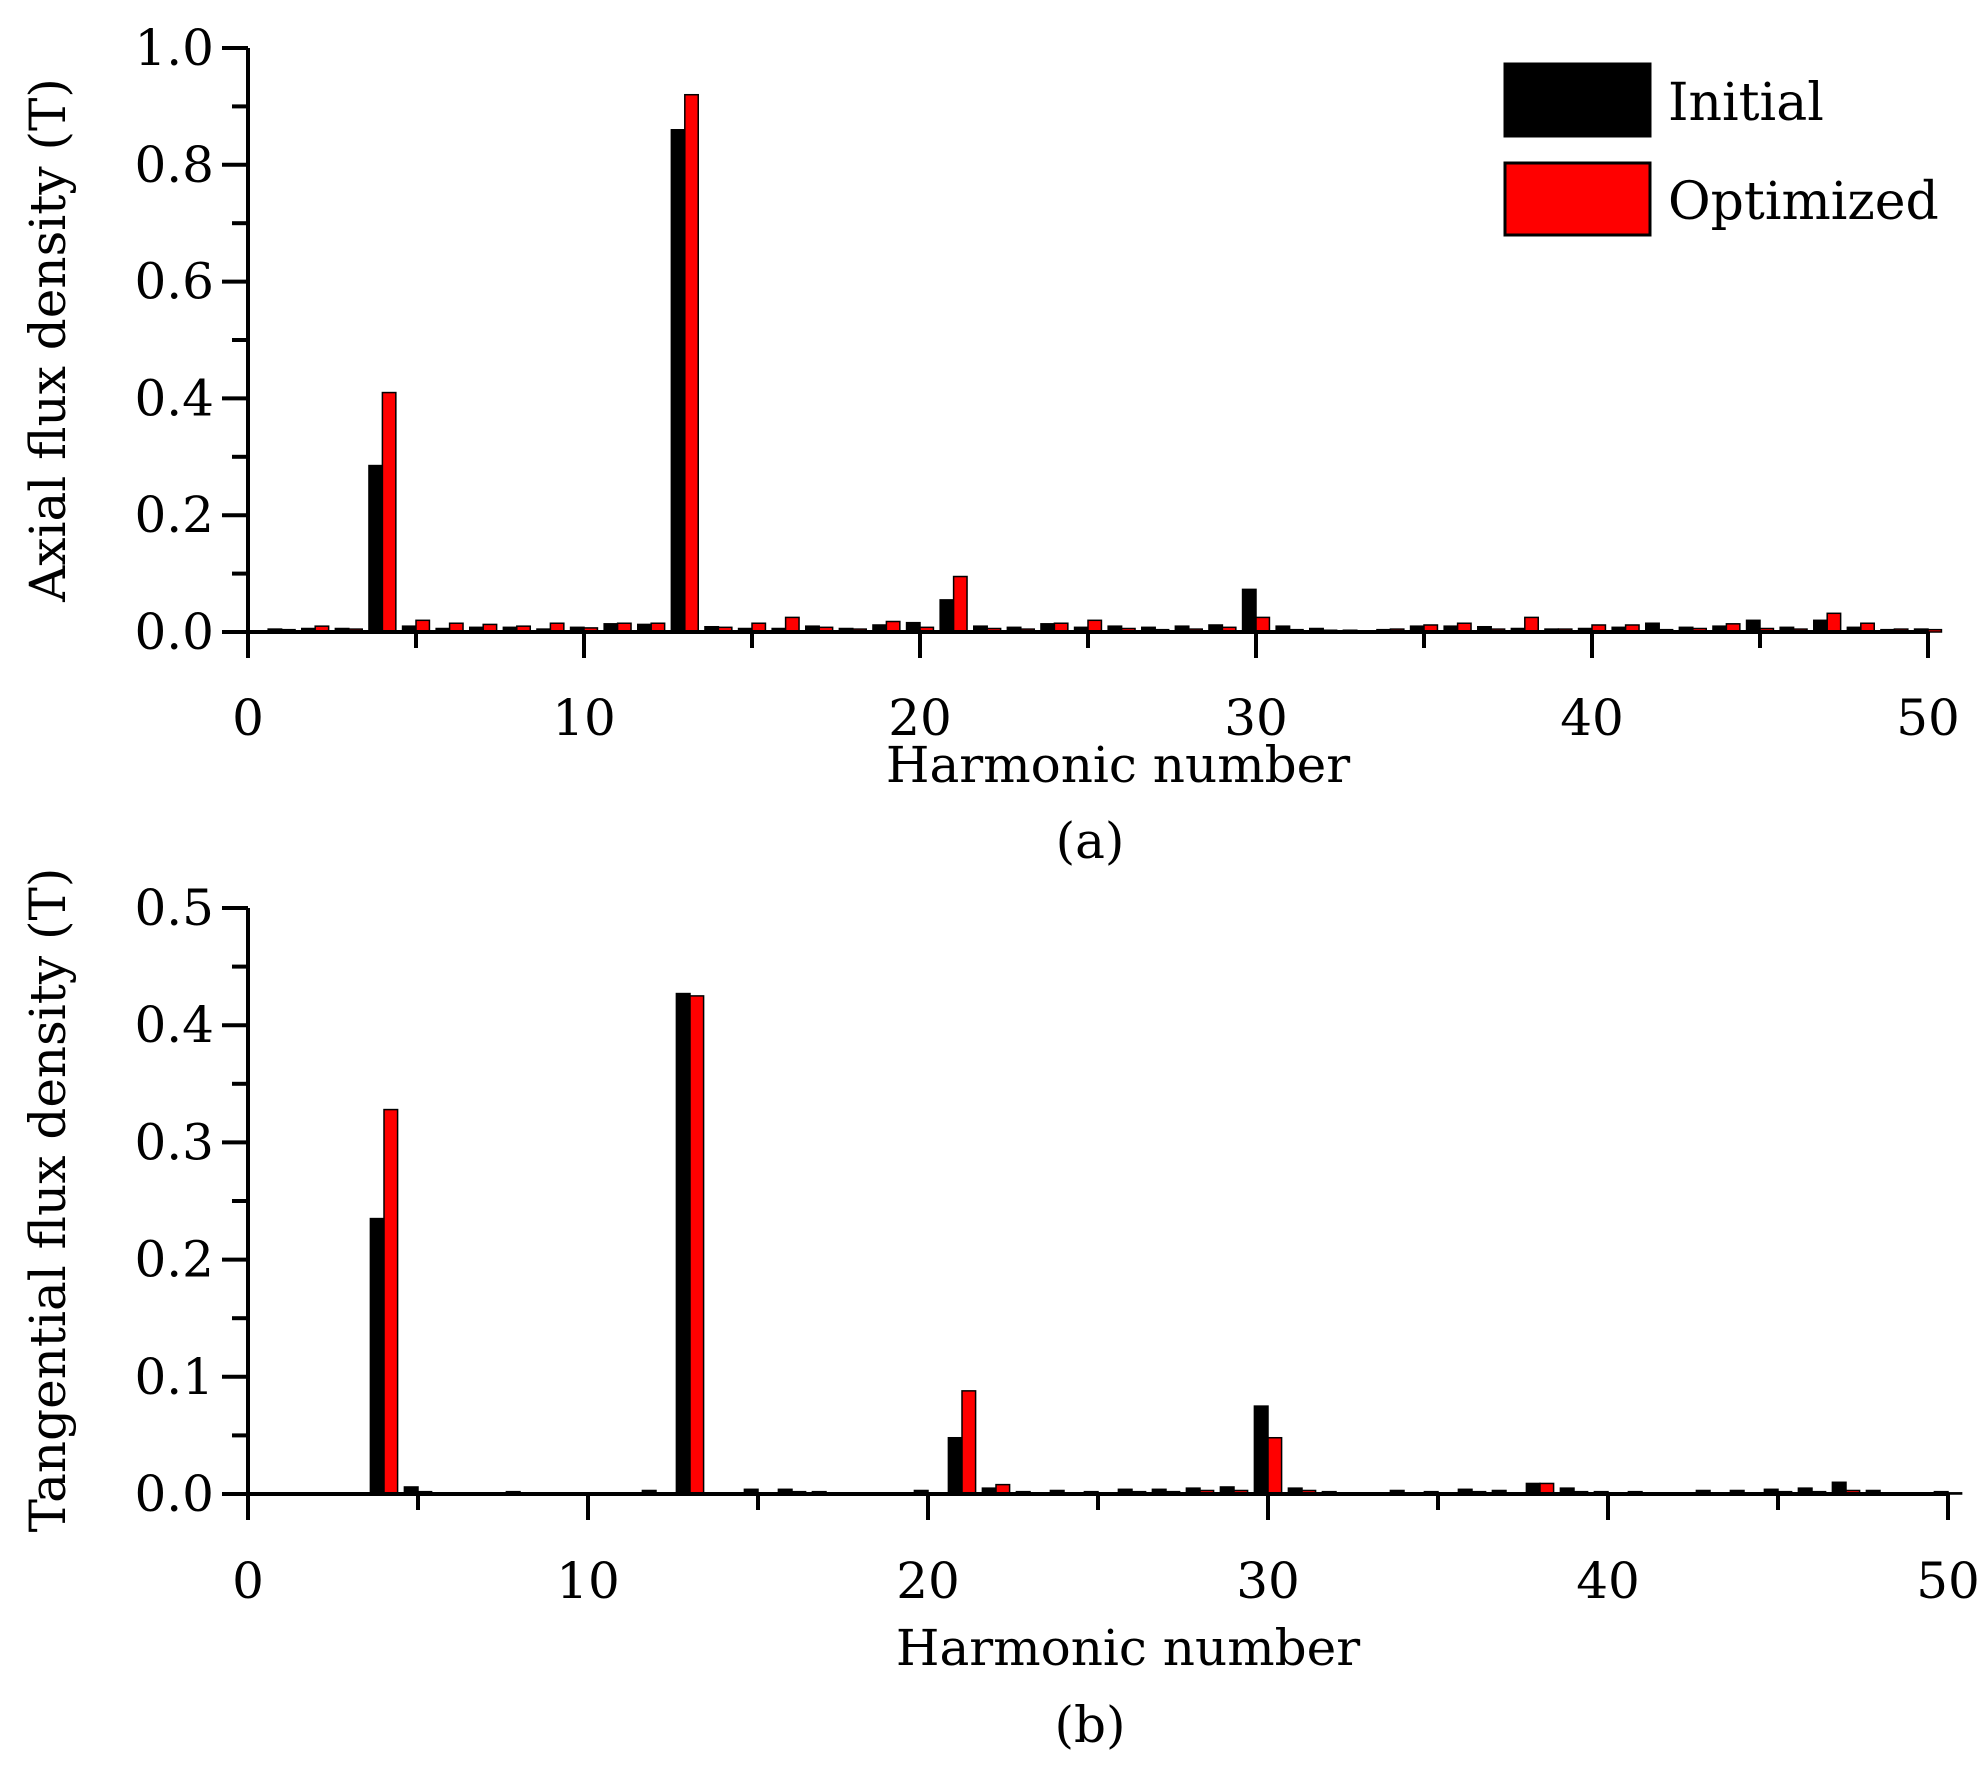  I want to click on y-axis-label: Axial flux density (T), so click(48, 340).